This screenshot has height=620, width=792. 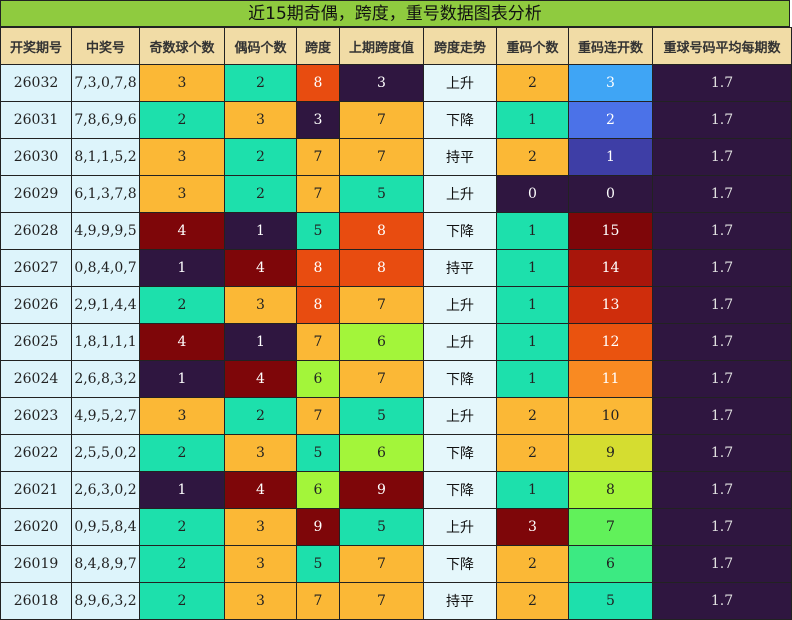 What do you see at coordinates (318, 527) in the screenshot?
I see `span-cell: 9` at bounding box center [318, 527].